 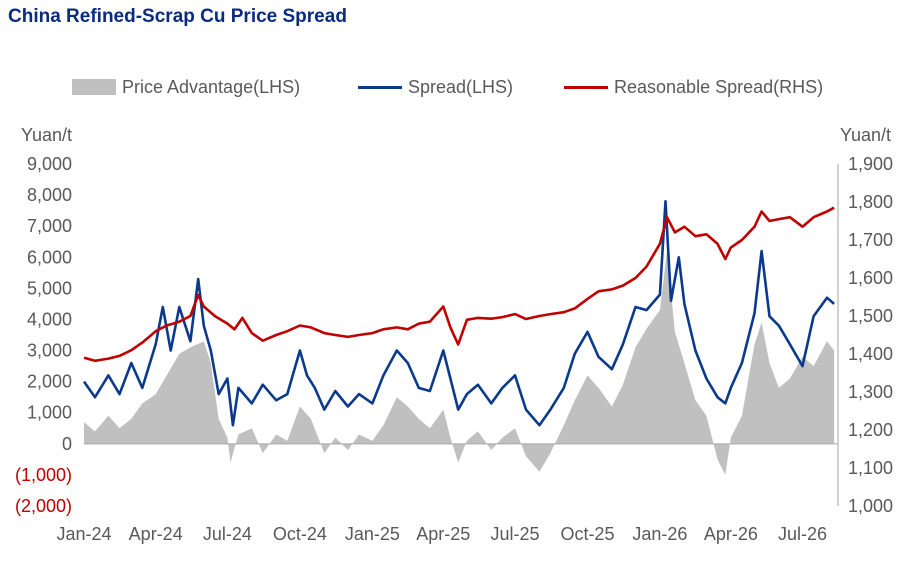 I want to click on y-left-tick-label: 5,000, so click(x=49, y=288).